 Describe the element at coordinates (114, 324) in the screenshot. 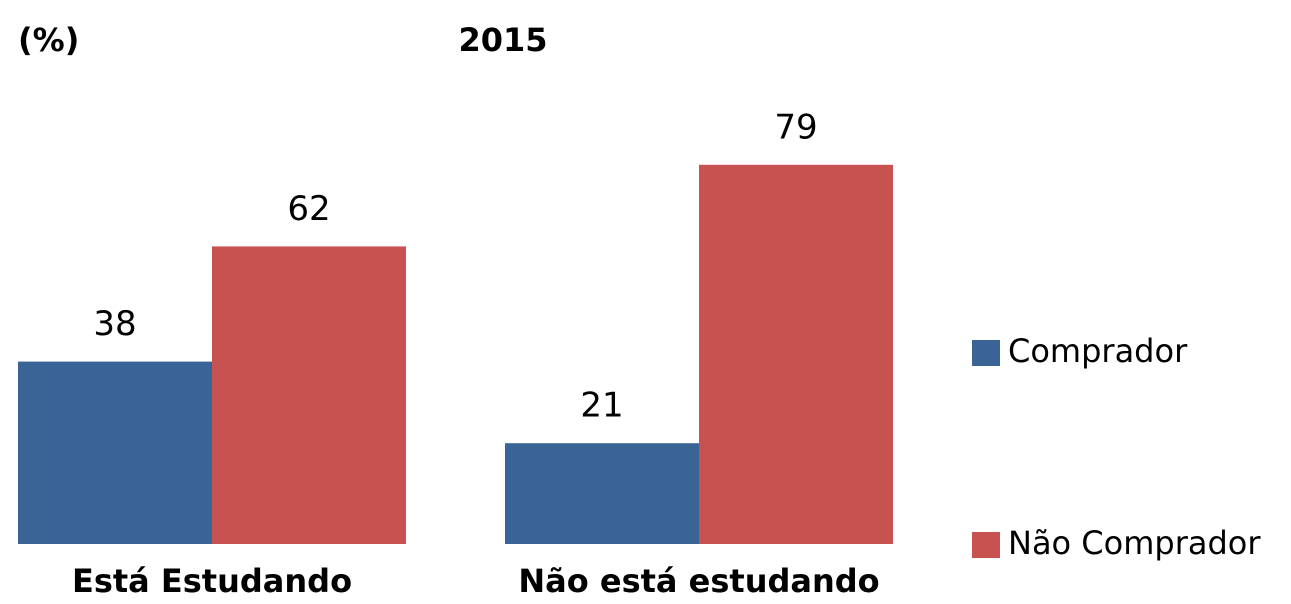

I see `data-label: 38` at that location.